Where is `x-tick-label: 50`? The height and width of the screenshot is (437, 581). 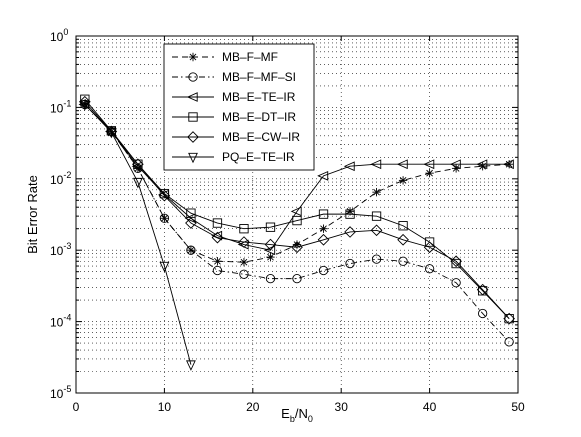 x-tick-label: 50 is located at coordinates (518, 407).